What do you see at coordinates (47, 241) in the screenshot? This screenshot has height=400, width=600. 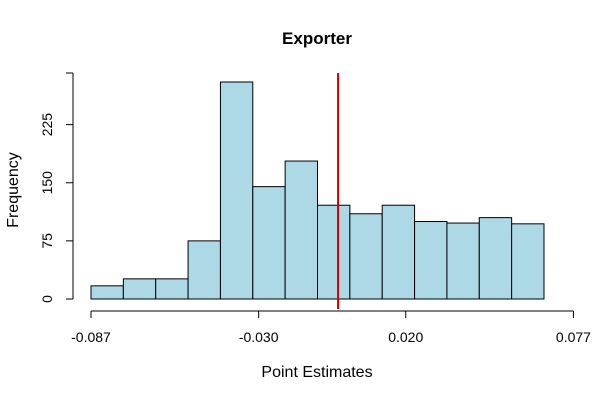 I see `y-tick-label: 75` at bounding box center [47, 241].